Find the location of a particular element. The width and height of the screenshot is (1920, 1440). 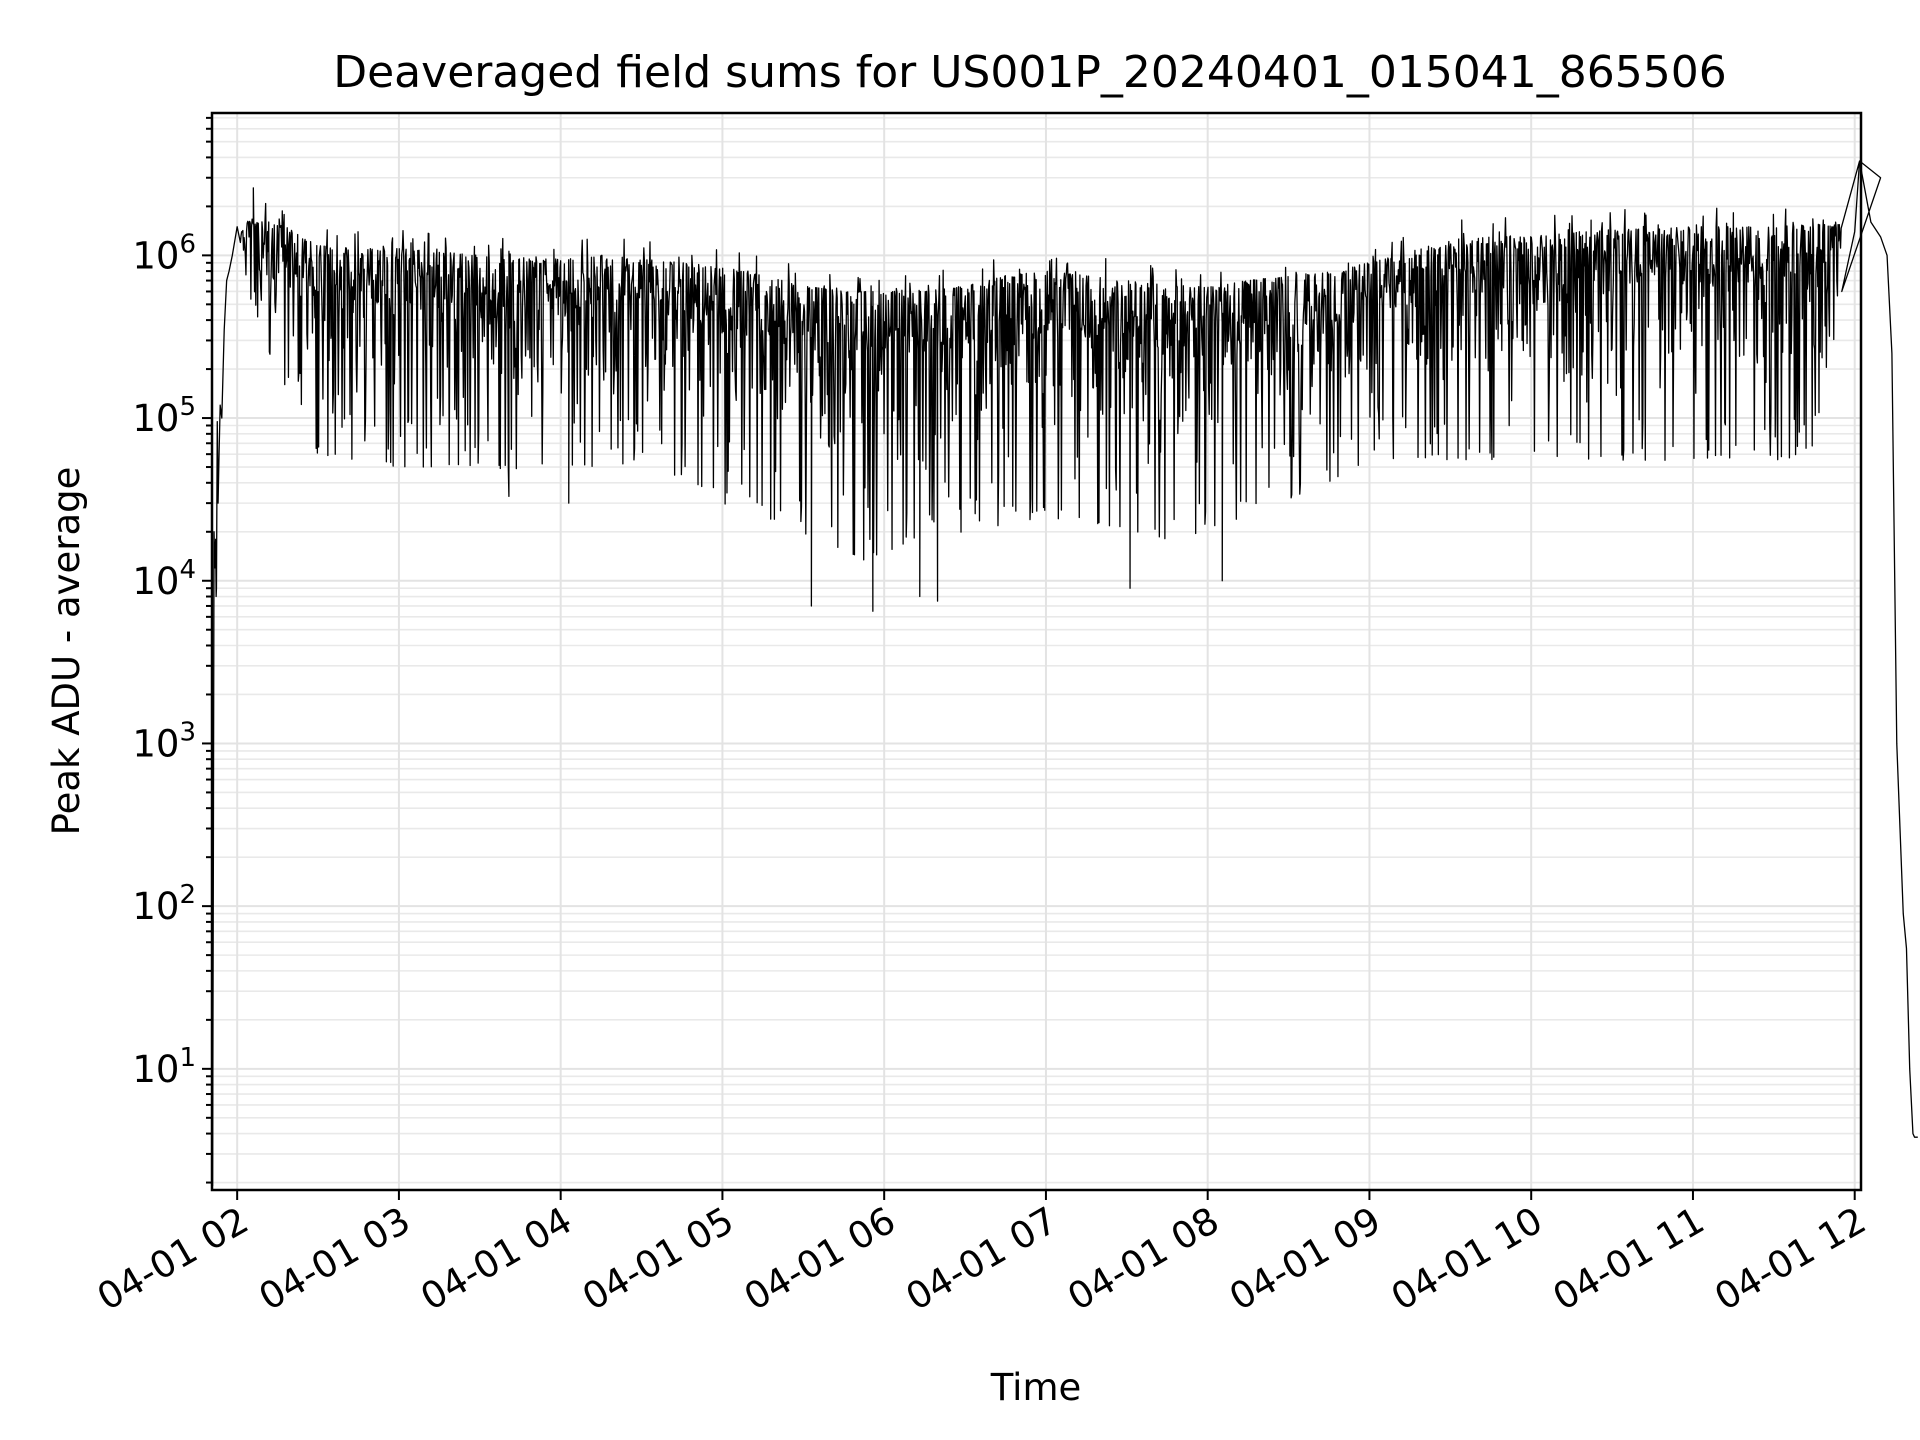

y-tick-label: 104 is located at coordinates (164, 579).